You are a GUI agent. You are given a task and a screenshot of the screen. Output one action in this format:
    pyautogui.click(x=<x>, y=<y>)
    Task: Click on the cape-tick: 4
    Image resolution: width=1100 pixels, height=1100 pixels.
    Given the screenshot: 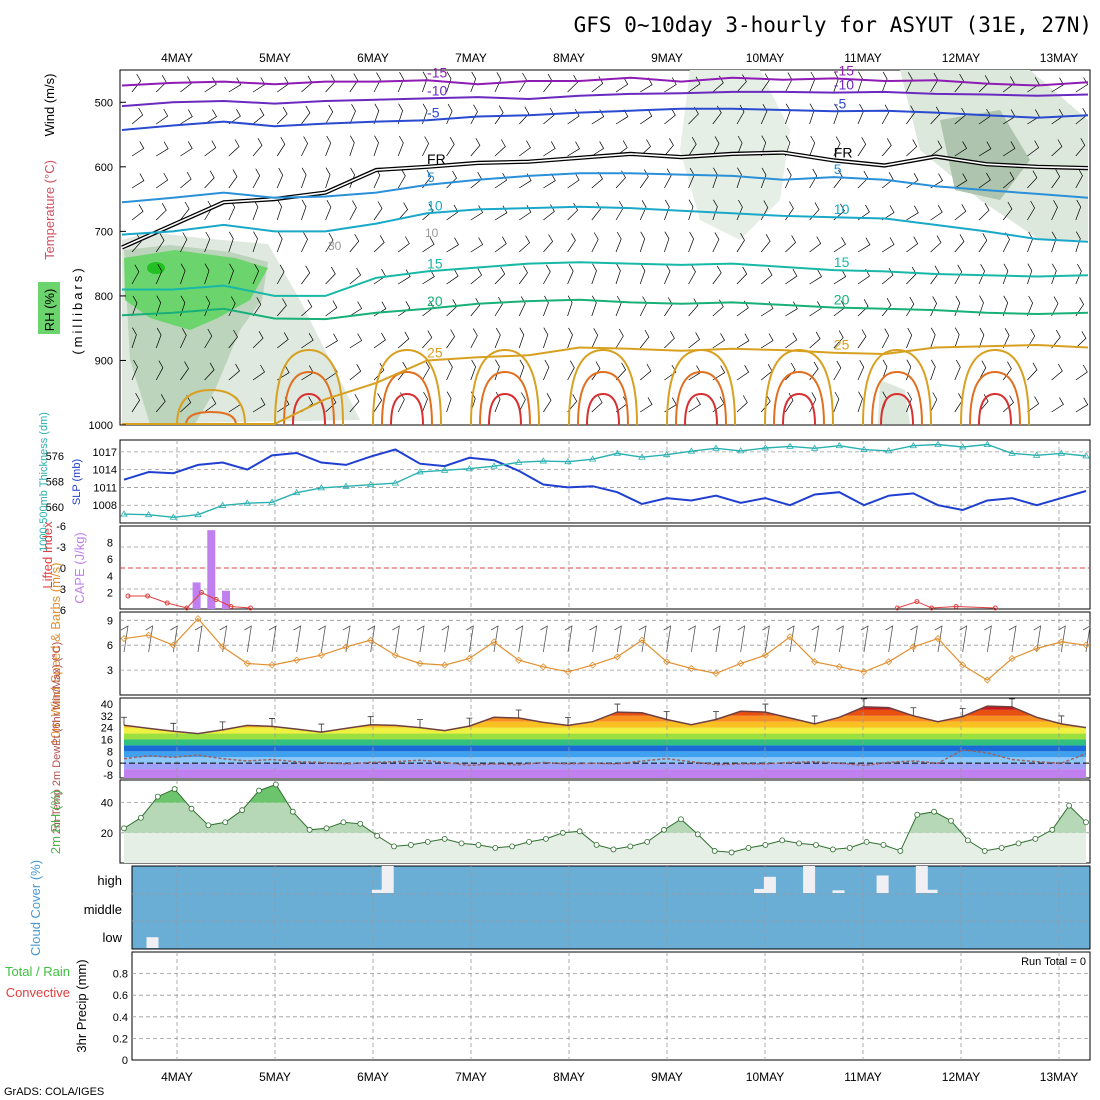 What is the action you would take?
    pyautogui.click(x=110, y=577)
    